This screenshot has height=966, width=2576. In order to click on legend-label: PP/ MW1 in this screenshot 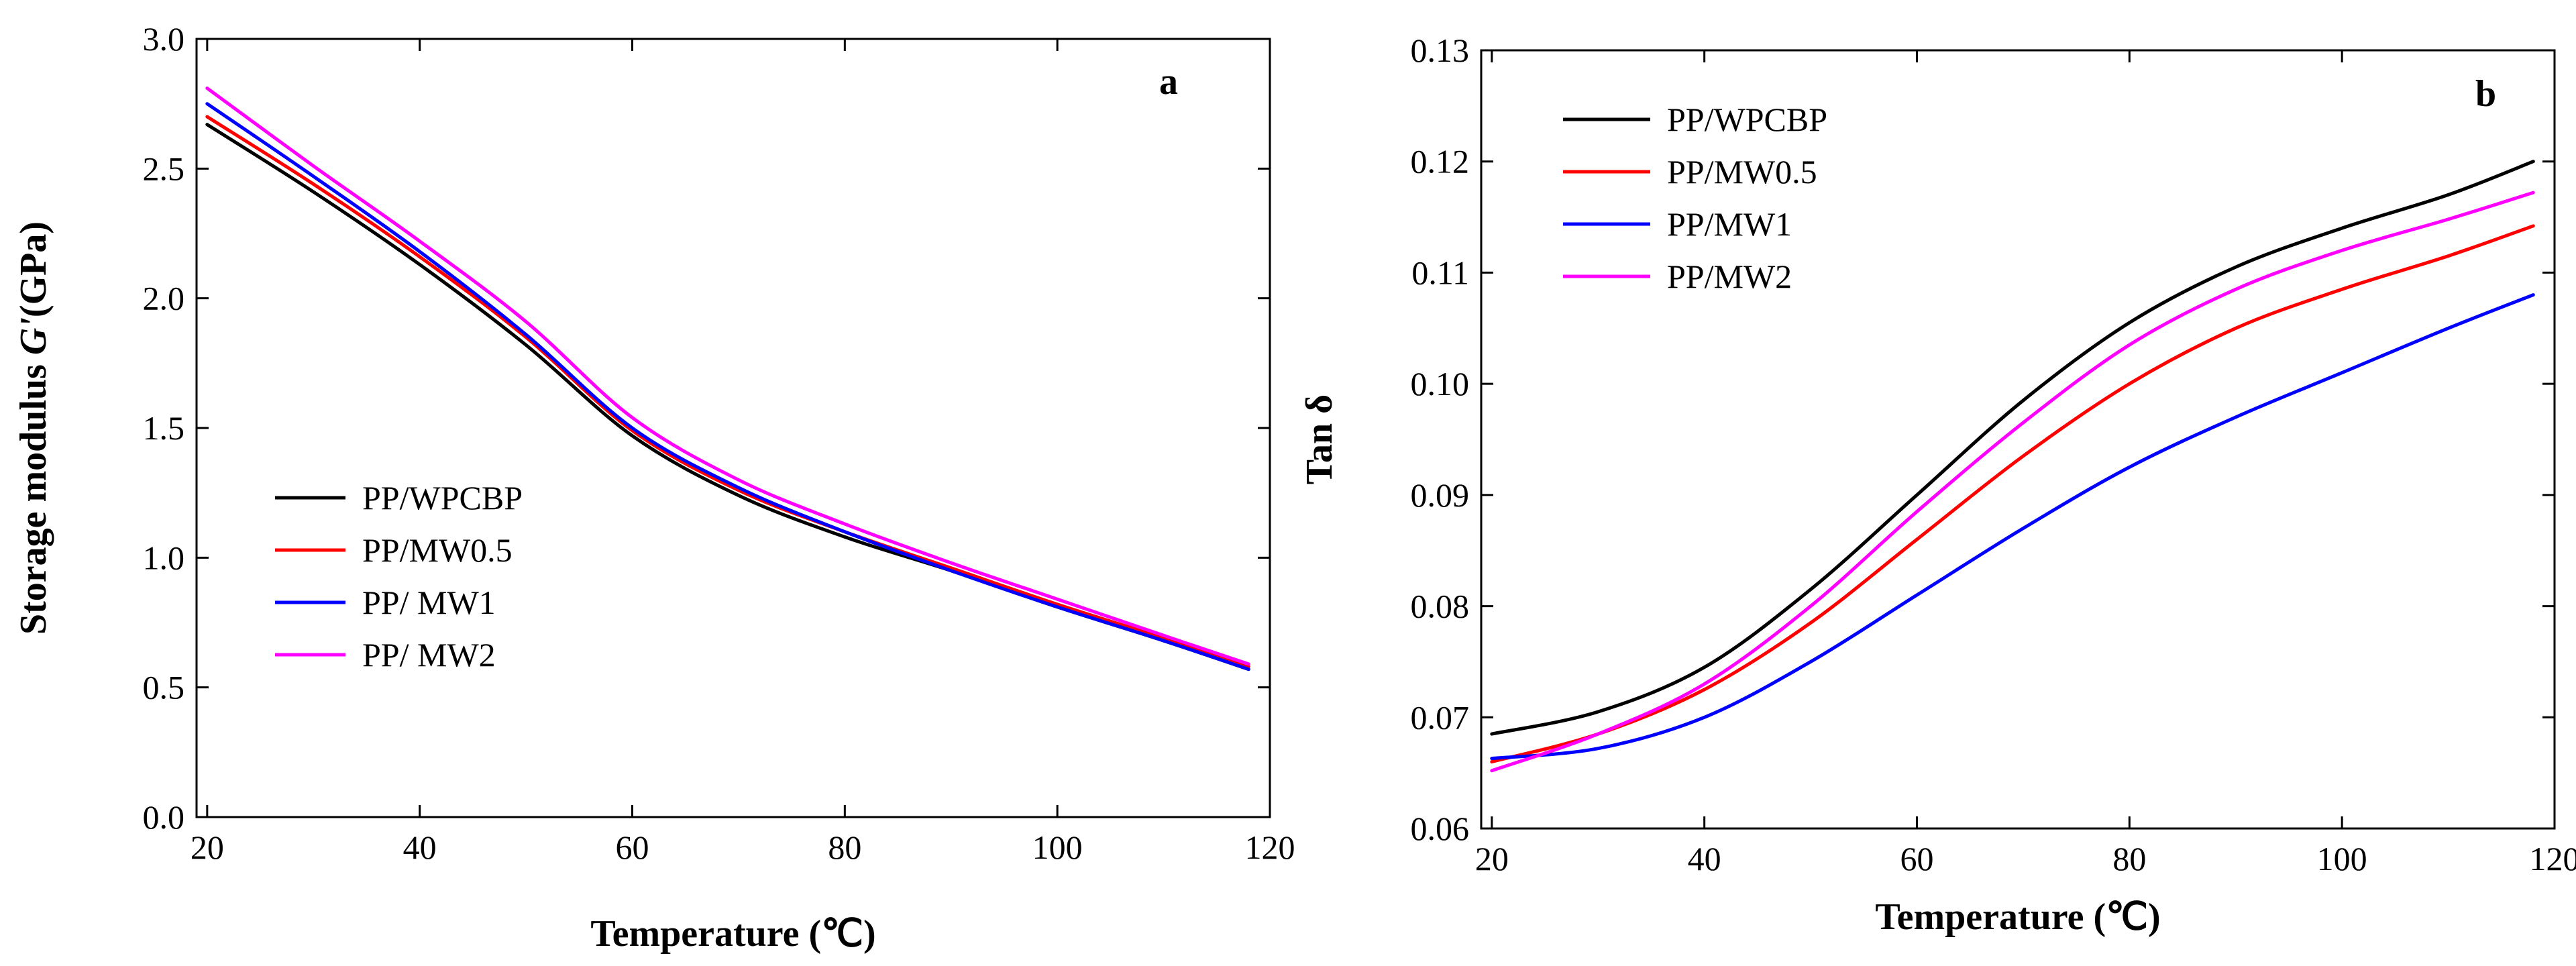, I will do `click(429, 602)`.